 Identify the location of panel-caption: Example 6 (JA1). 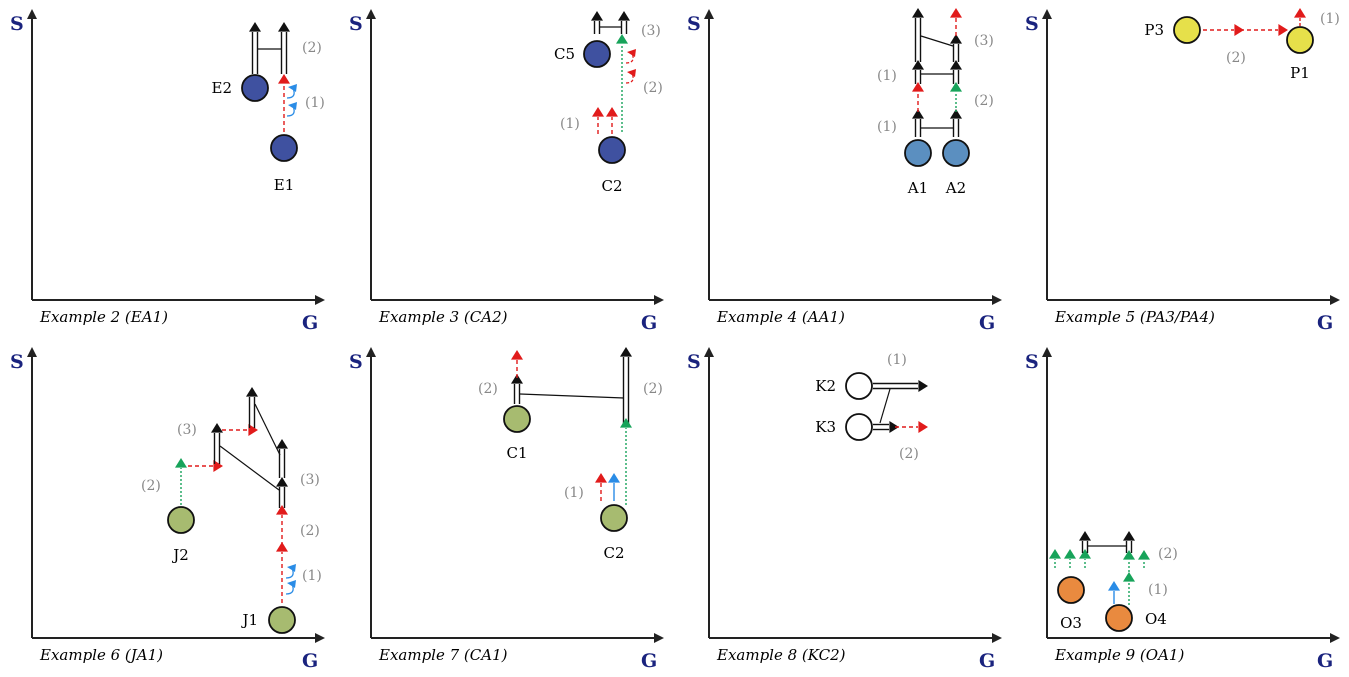
(101, 655).